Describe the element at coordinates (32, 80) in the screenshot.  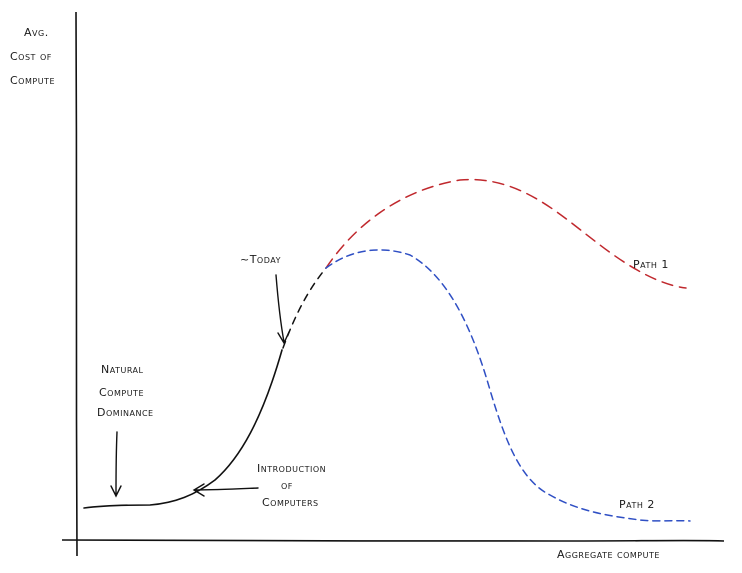
I see `y-axis-label-line-3: Compute` at that location.